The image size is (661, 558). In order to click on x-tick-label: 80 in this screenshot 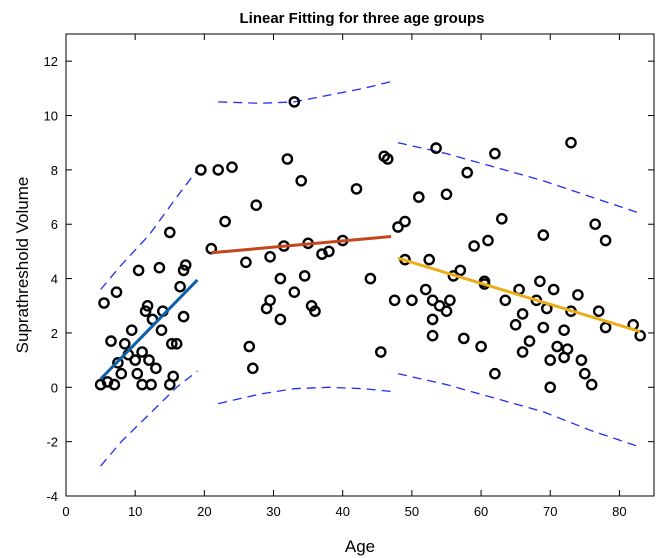, I will do `click(619, 511)`.